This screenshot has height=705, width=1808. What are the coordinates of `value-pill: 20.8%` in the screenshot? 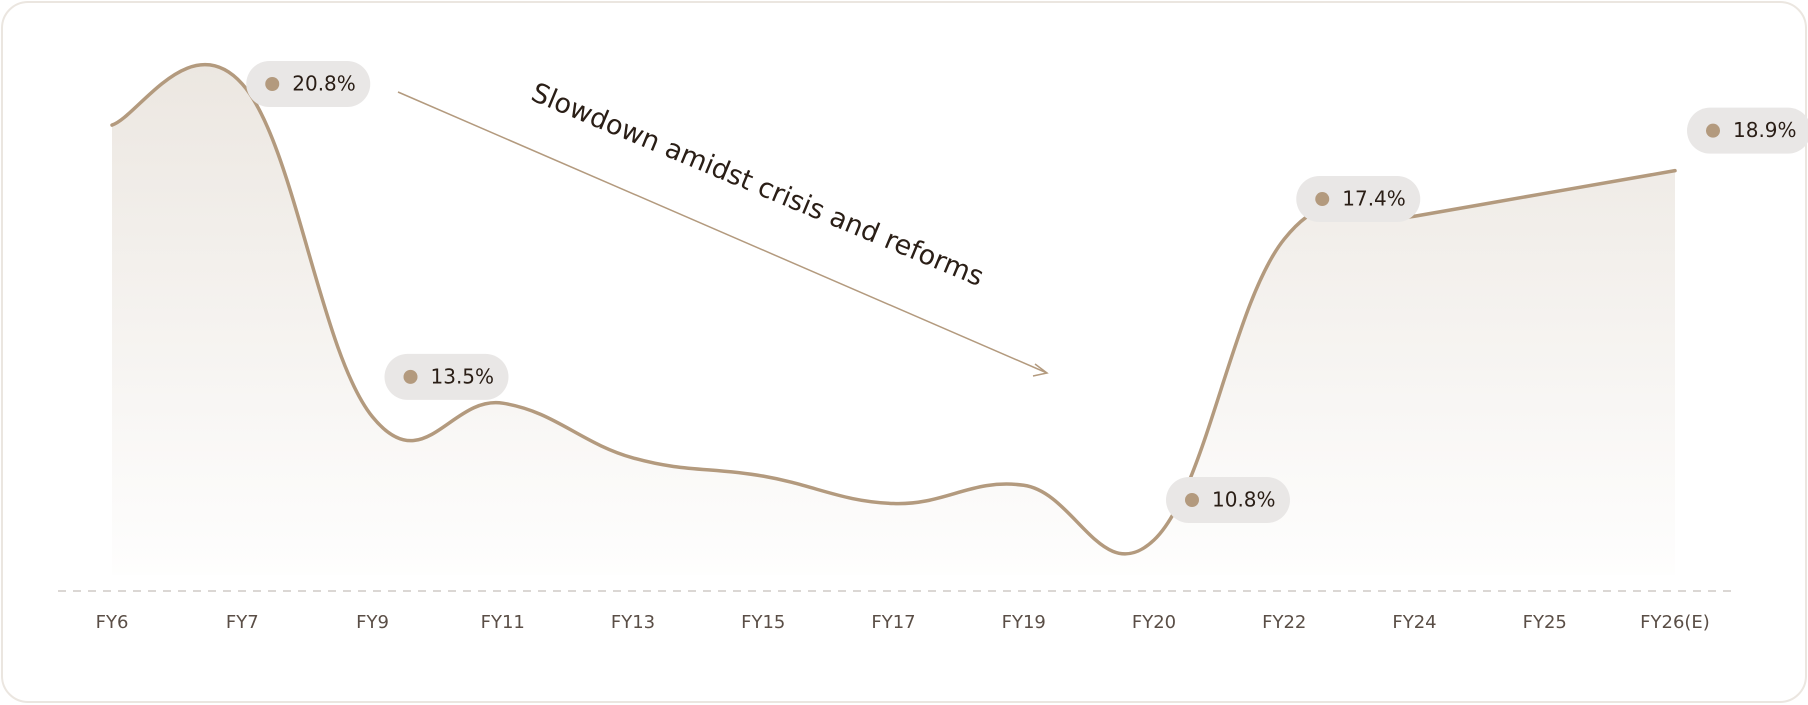 It's located at (308, 84).